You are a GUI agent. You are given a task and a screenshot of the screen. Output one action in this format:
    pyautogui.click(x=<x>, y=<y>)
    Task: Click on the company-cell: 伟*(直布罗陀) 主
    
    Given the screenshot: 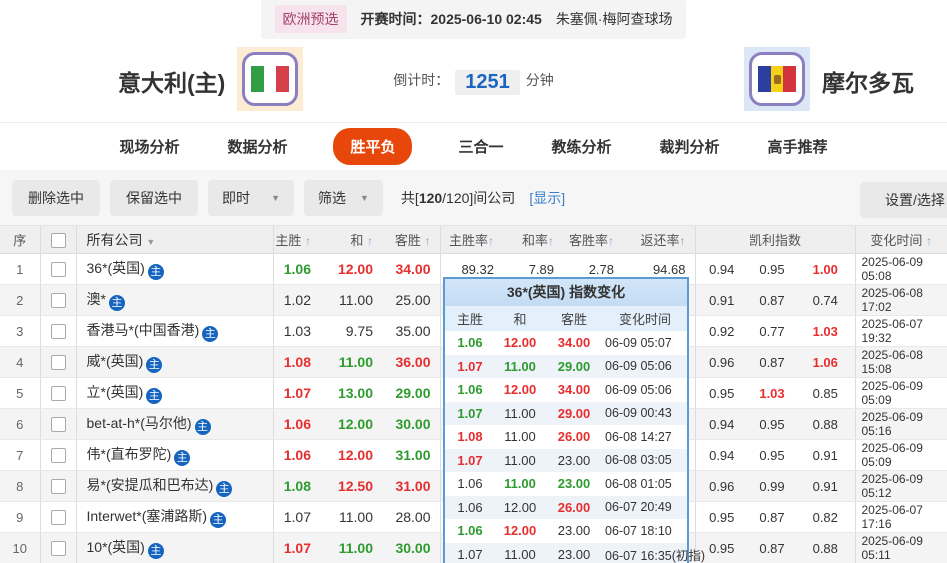 What is the action you would take?
    pyautogui.click(x=175, y=455)
    